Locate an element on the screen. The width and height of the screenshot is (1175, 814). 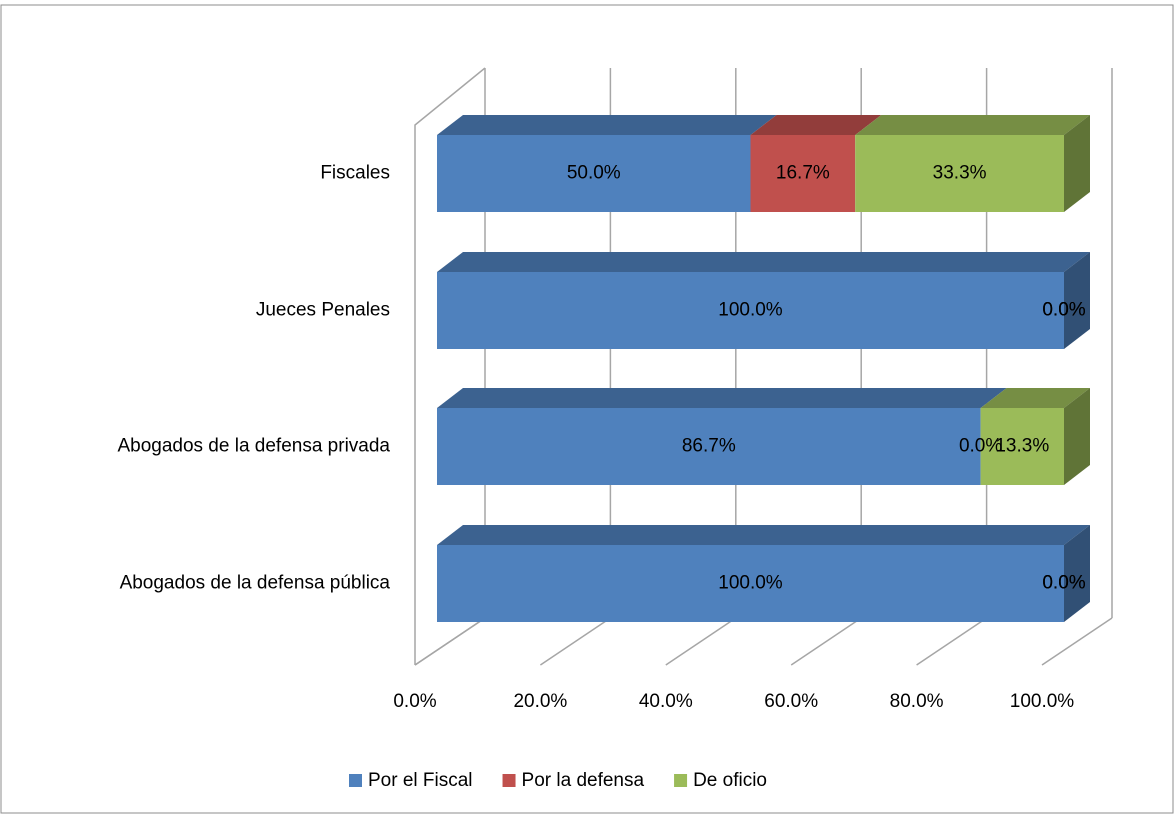
data-label: 50.0% is located at coordinates (594, 173).